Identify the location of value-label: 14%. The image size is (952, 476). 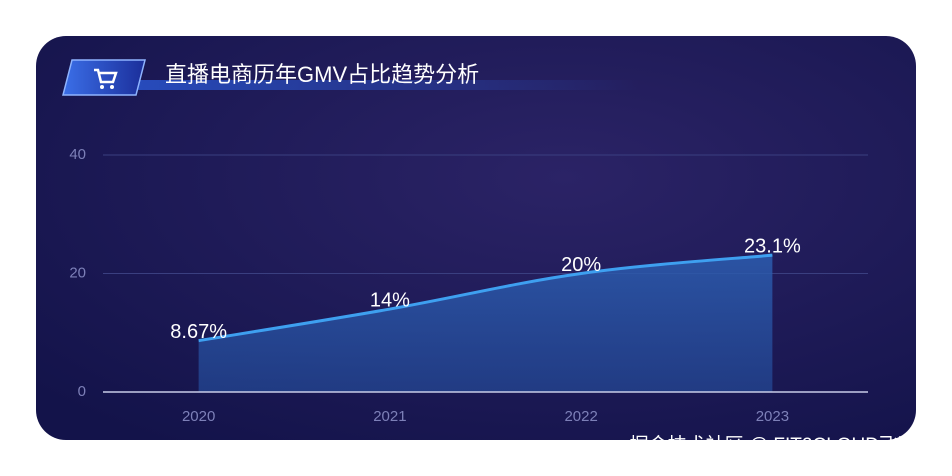
(390, 300).